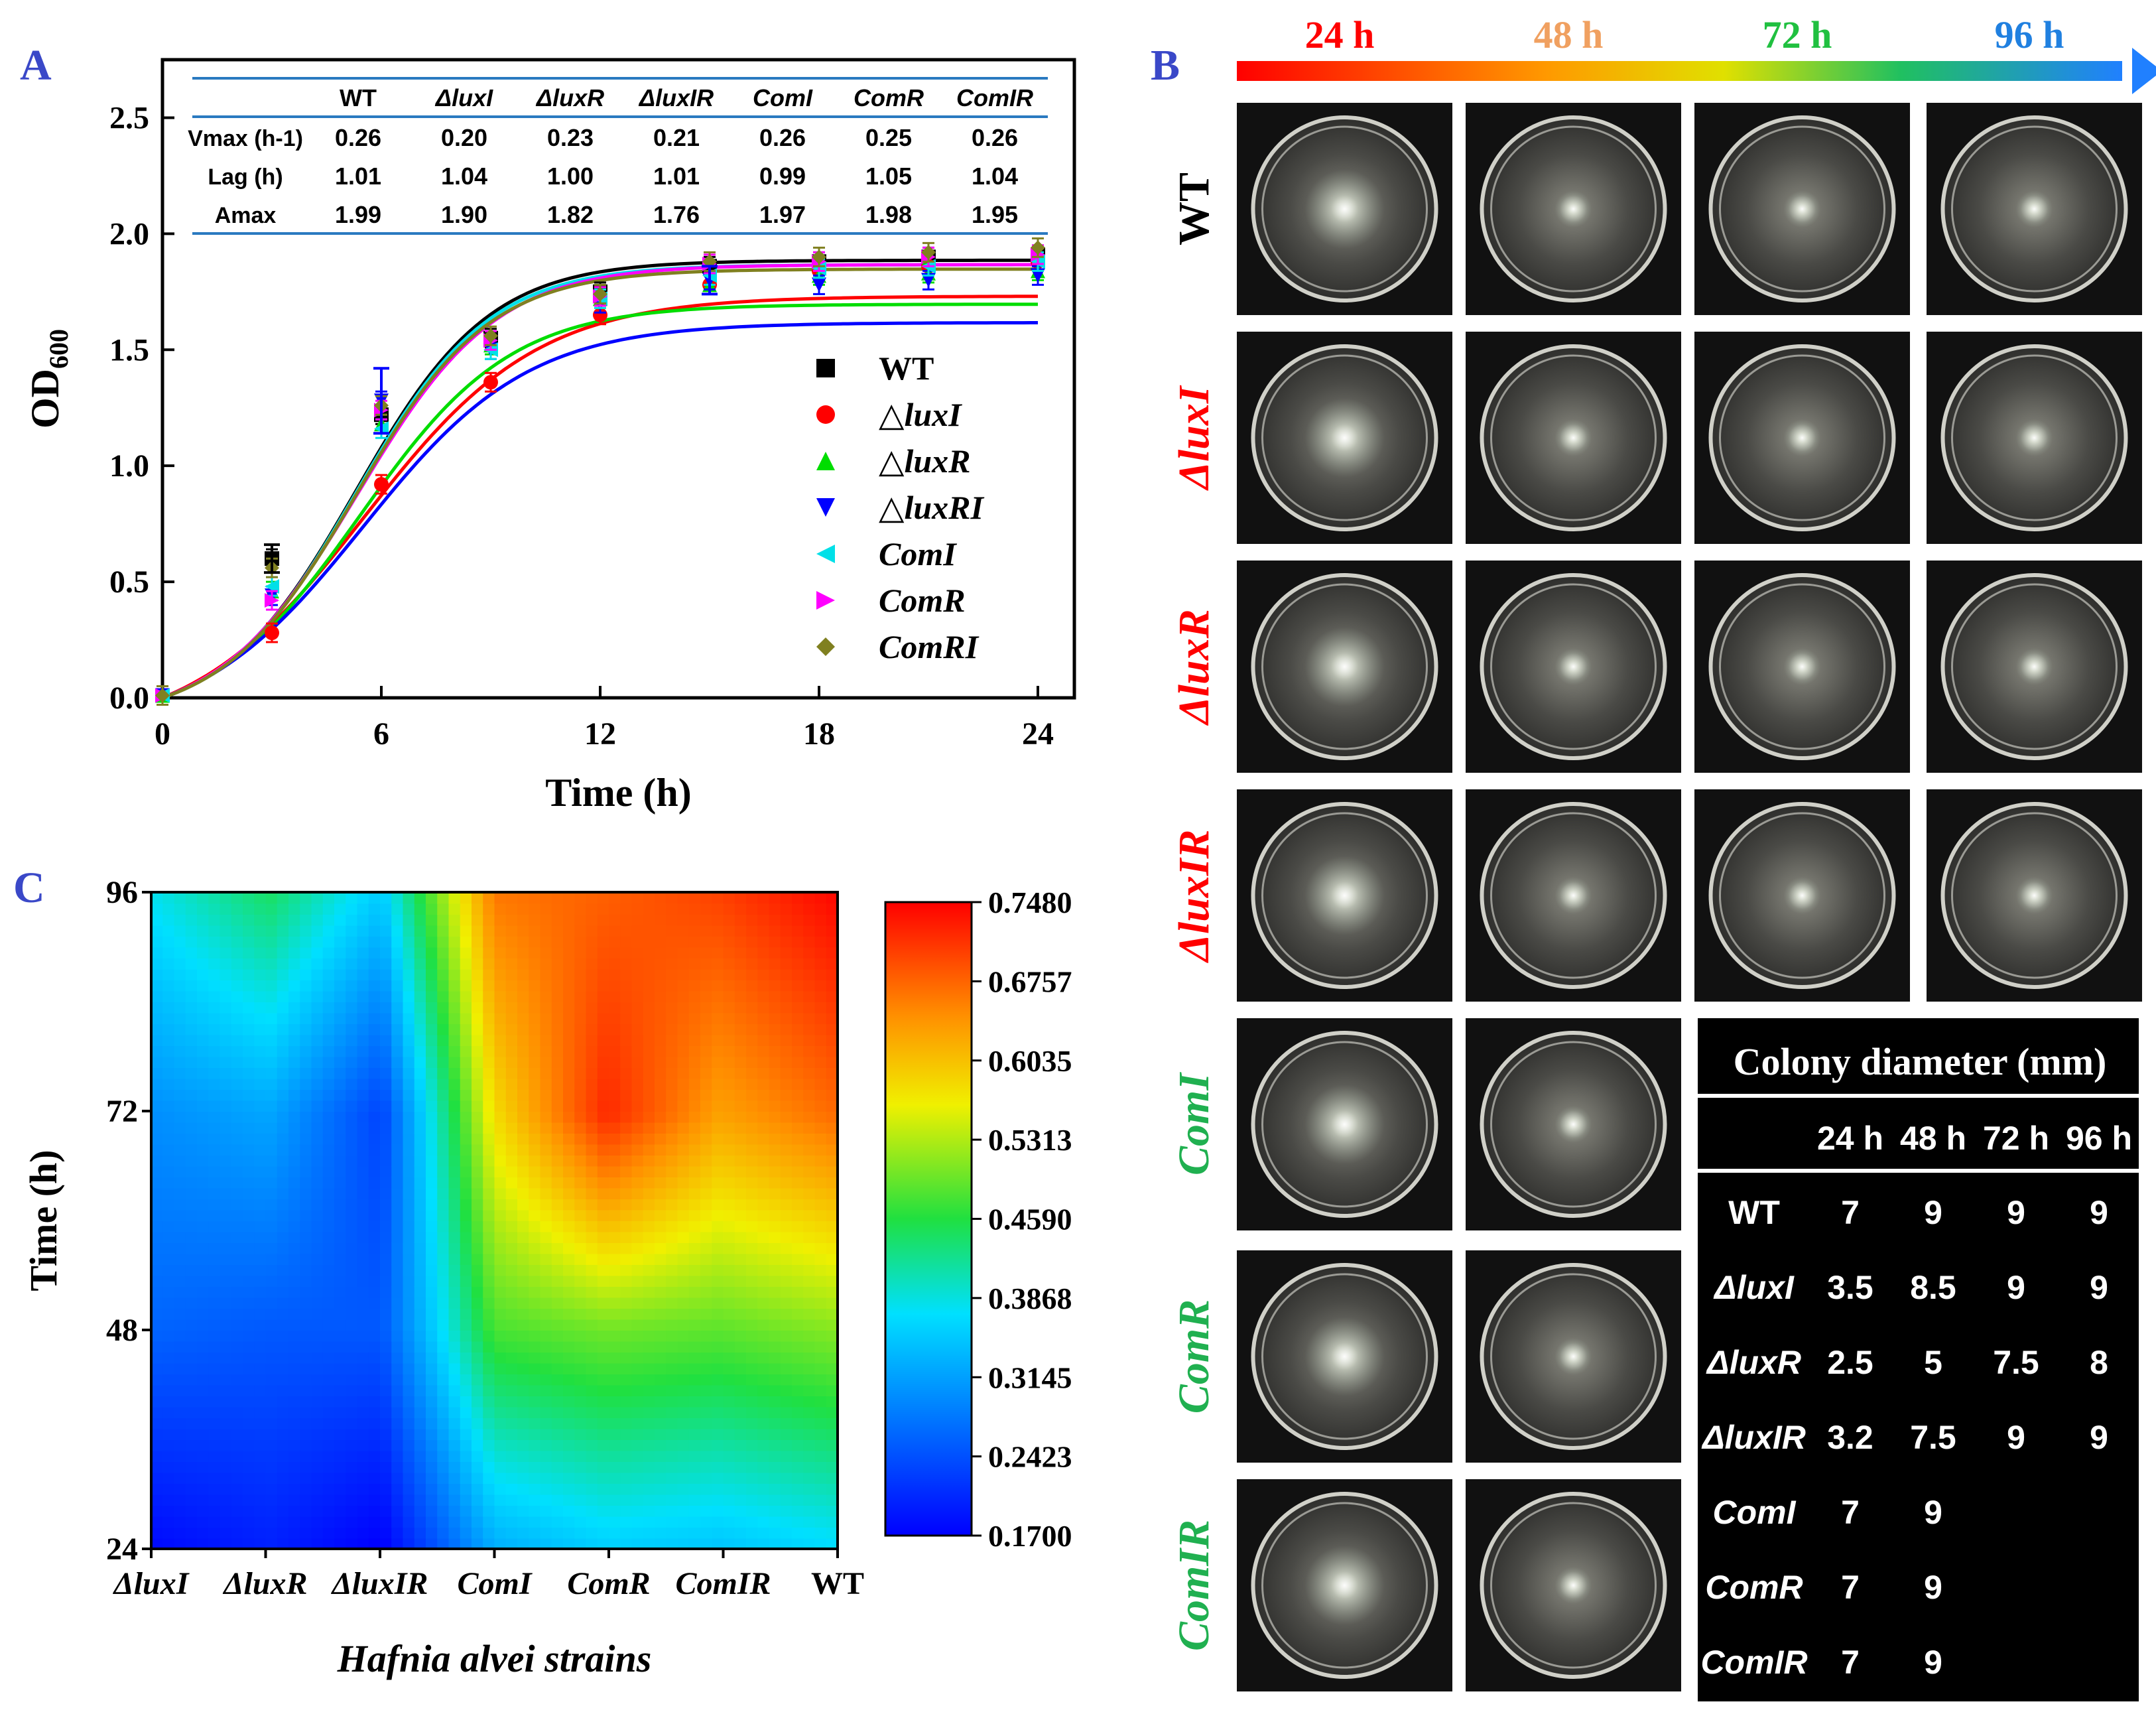 The width and height of the screenshot is (2156, 1718). What do you see at coordinates (1802, 209) in the screenshot?
I see `petri-dish-photo` at bounding box center [1802, 209].